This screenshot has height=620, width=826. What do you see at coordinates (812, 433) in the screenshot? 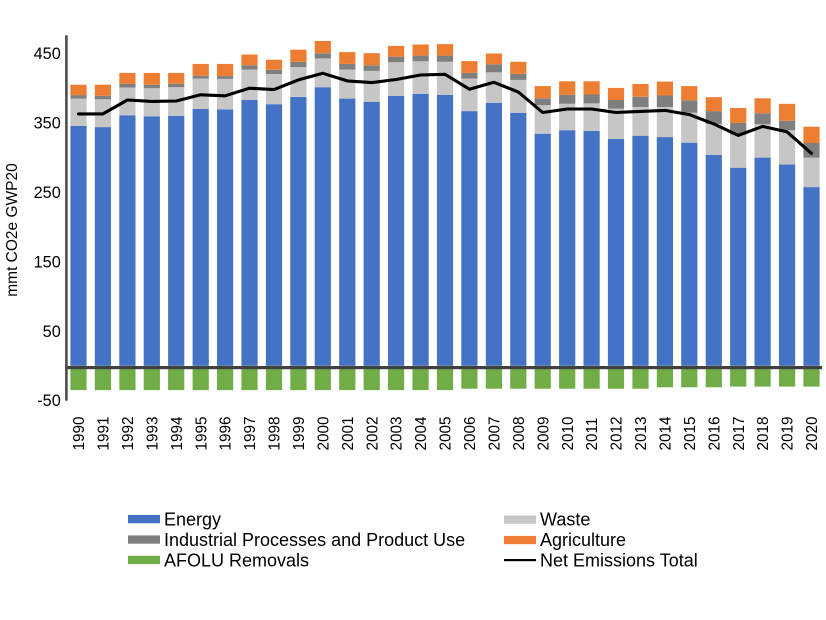
I see `svg-text: 2020` at bounding box center [812, 433].